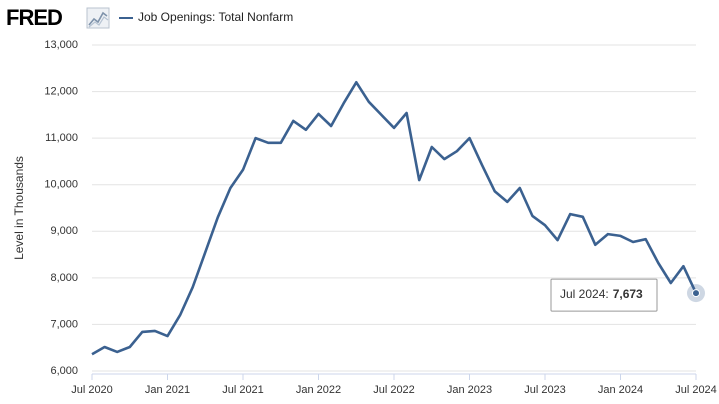  I want to click on y-tick-label: 9,000, so click(64, 231).